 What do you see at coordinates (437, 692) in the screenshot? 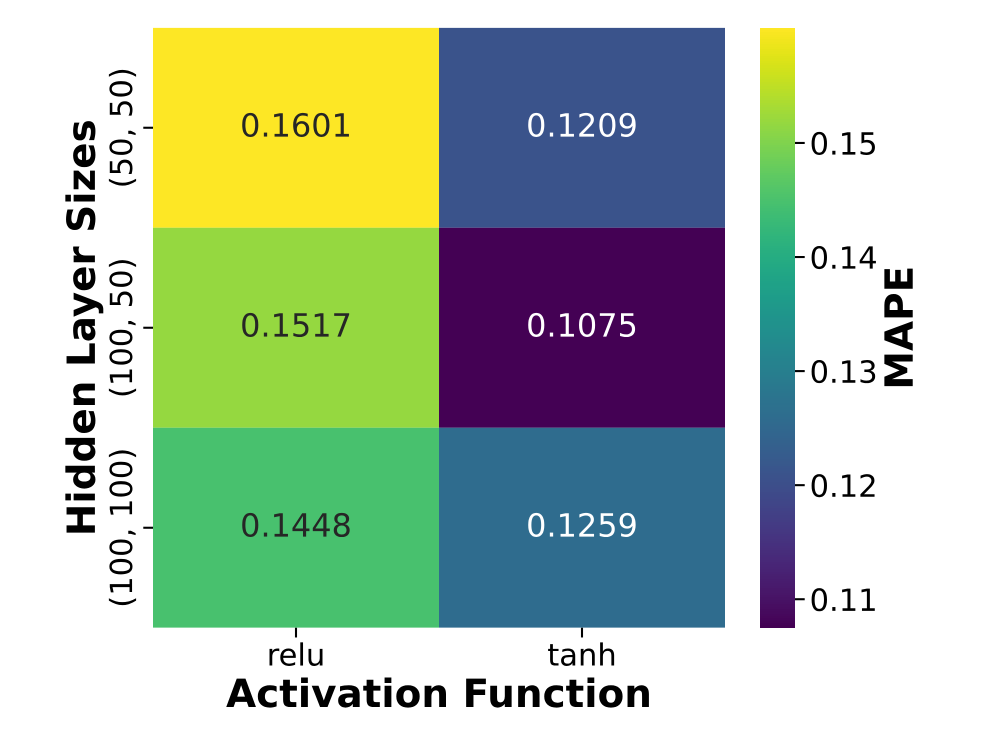
I see `x-axis-title: Activation Function` at bounding box center [437, 692].